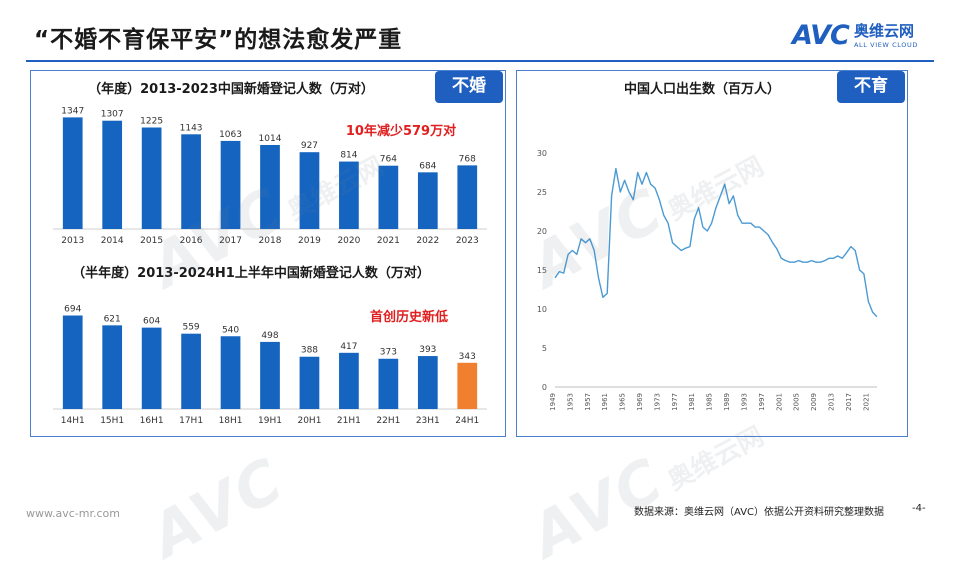 The width and height of the screenshot is (960, 572). I want to click on bar-value-label: 1143, so click(191, 128).